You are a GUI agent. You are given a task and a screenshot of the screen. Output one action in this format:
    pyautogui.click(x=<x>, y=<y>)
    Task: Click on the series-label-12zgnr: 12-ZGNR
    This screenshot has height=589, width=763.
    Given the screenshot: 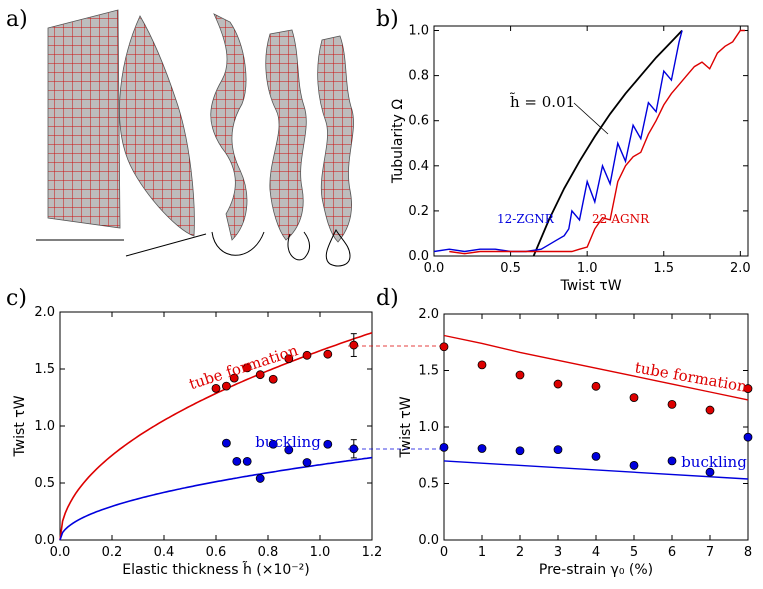 What is the action you would take?
    pyautogui.click(x=526, y=219)
    